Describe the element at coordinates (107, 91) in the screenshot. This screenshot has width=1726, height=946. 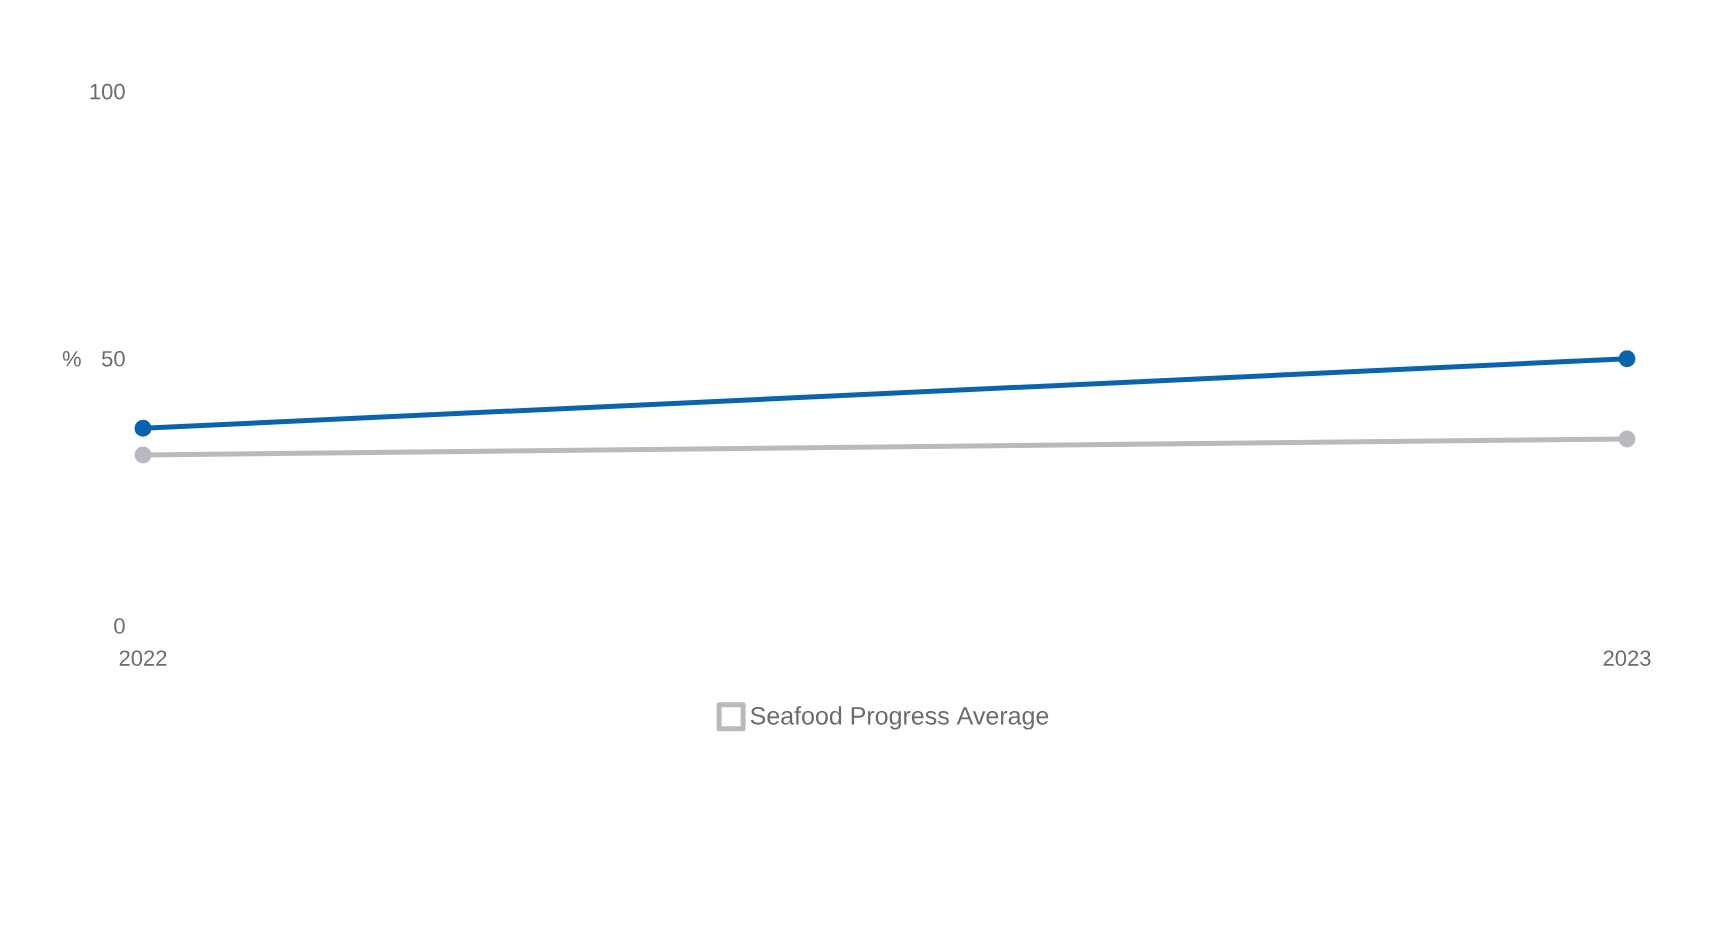
I see `y-tick-label: 100` at that location.